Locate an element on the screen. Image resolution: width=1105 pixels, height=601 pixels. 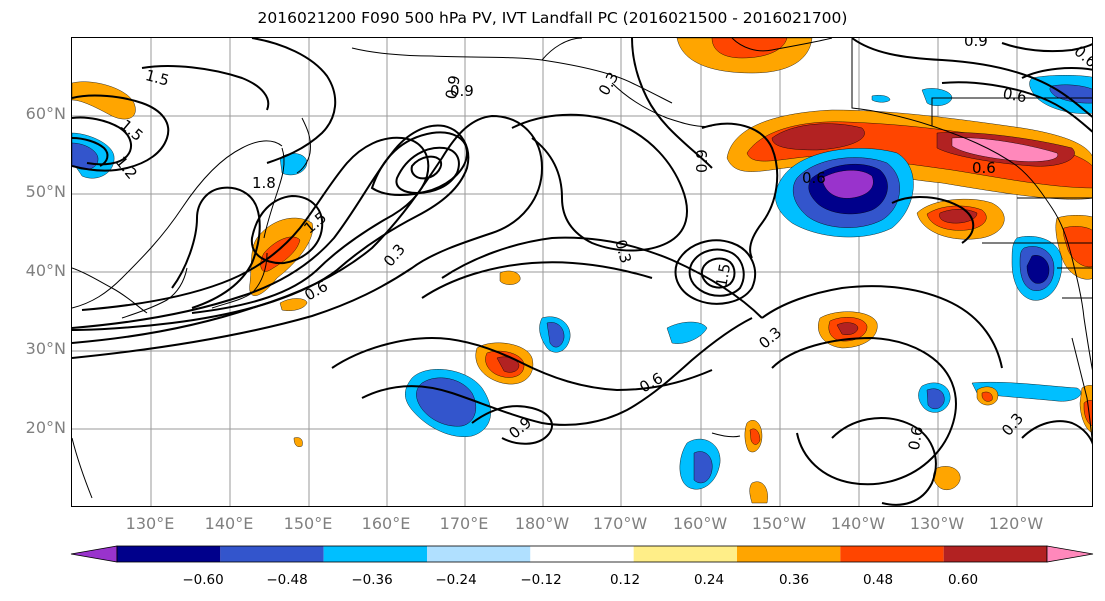
lon-label: 140°W is located at coordinates (858, 523).